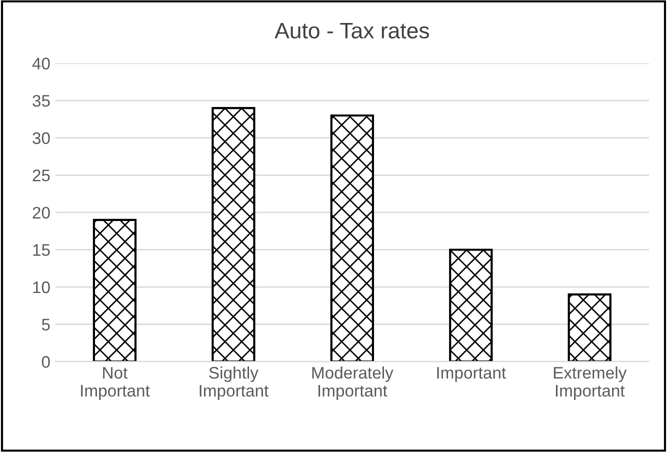 The width and height of the screenshot is (667, 452). What do you see at coordinates (234, 383) in the screenshot?
I see `x-tick-label: Sightly Important` at bounding box center [234, 383].